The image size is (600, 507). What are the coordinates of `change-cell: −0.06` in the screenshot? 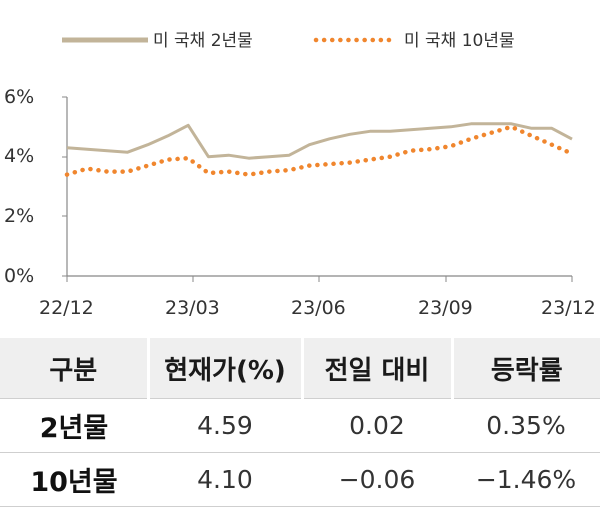 It's located at (377, 479).